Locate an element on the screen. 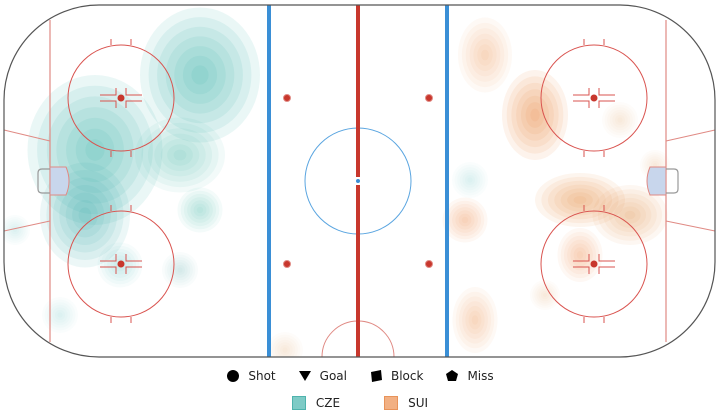 This screenshot has width=720, height=418. blue-line-left is located at coordinates (269, 181).